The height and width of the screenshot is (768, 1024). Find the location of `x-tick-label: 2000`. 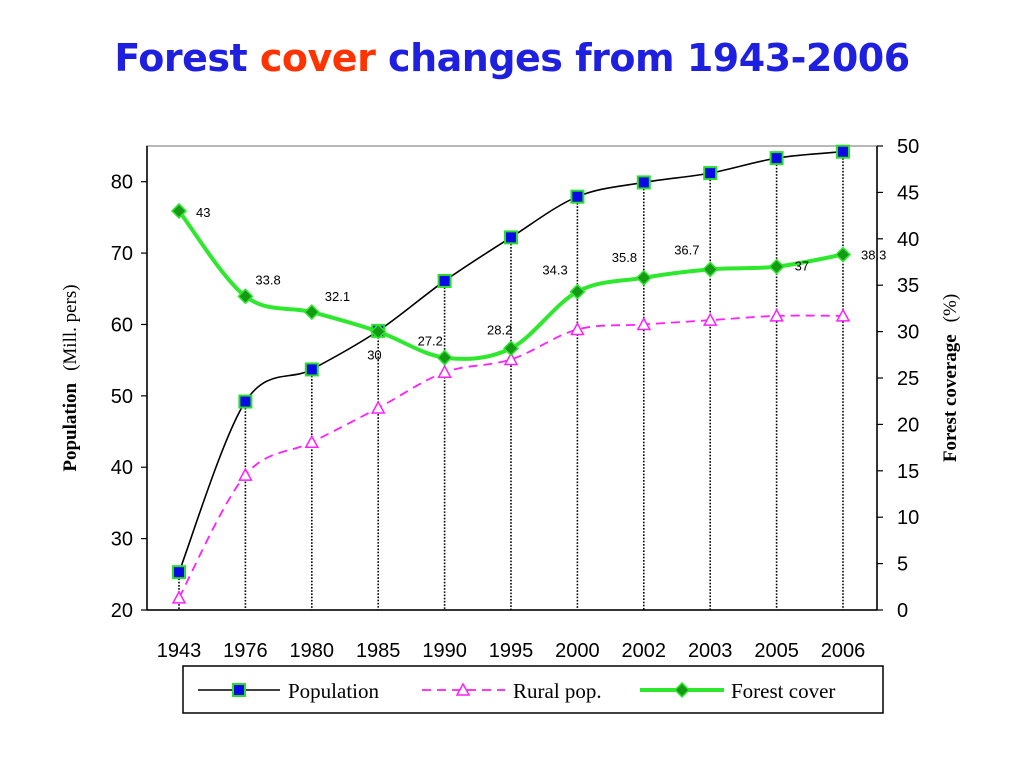

x-tick-label: 2000 is located at coordinates (577, 651).